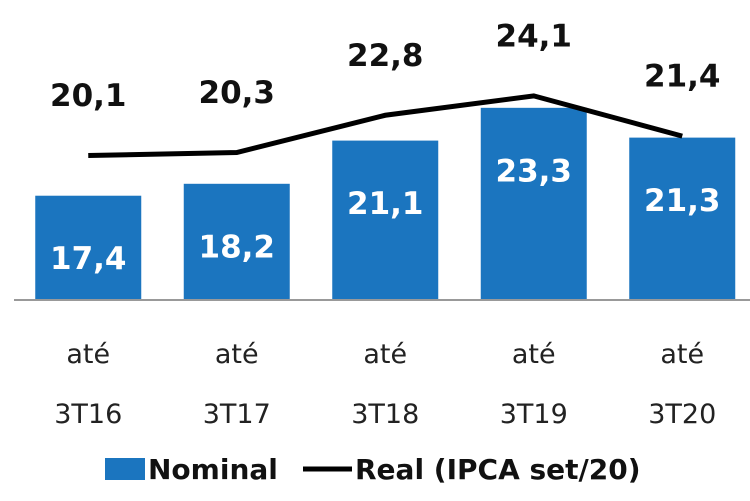 The height and width of the screenshot is (501, 750). I want to click on line-value-label: 21,4, so click(682, 77).